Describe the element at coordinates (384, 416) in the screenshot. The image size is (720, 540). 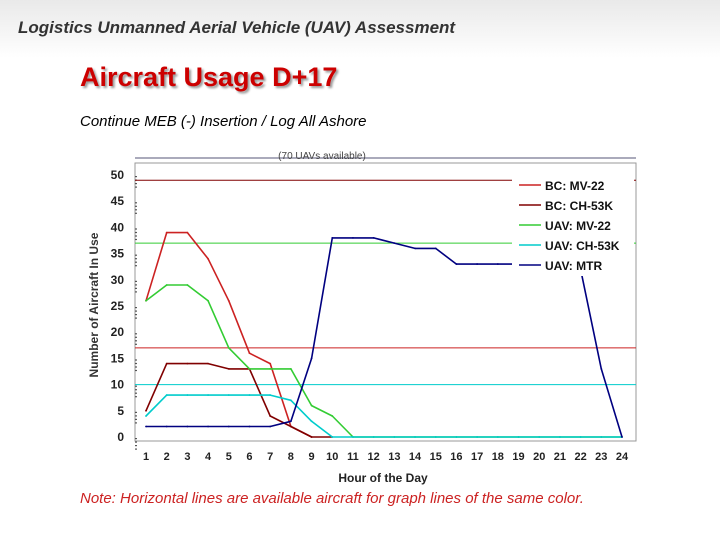
I see `series-group` at that location.